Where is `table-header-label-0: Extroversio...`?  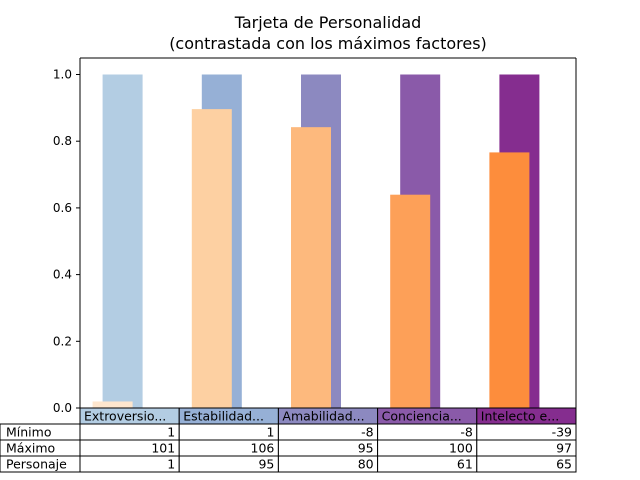 table-header-label-0: Extroversio... is located at coordinates (125, 416).